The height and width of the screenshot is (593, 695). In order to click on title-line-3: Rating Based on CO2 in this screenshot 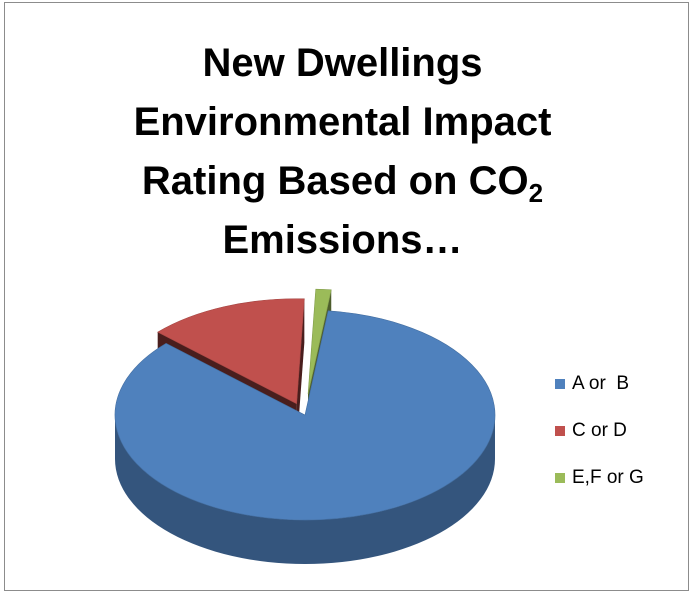, I will do `click(342, 181)`.